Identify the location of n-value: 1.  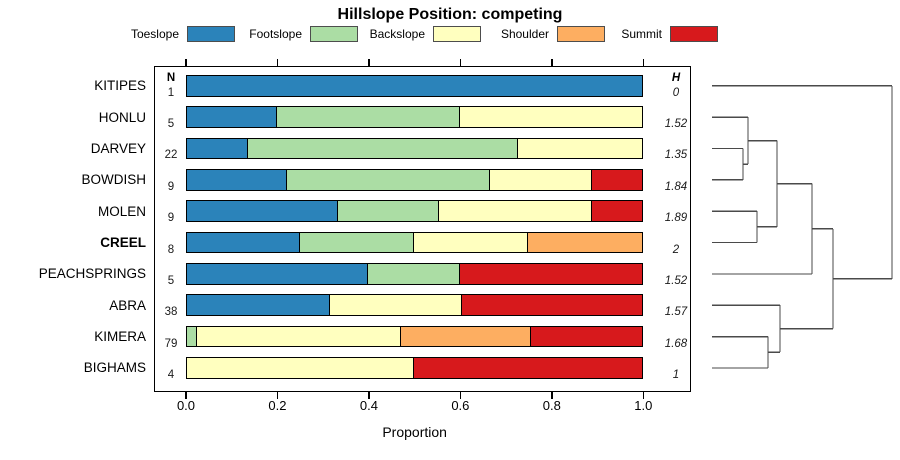
(171, 92).